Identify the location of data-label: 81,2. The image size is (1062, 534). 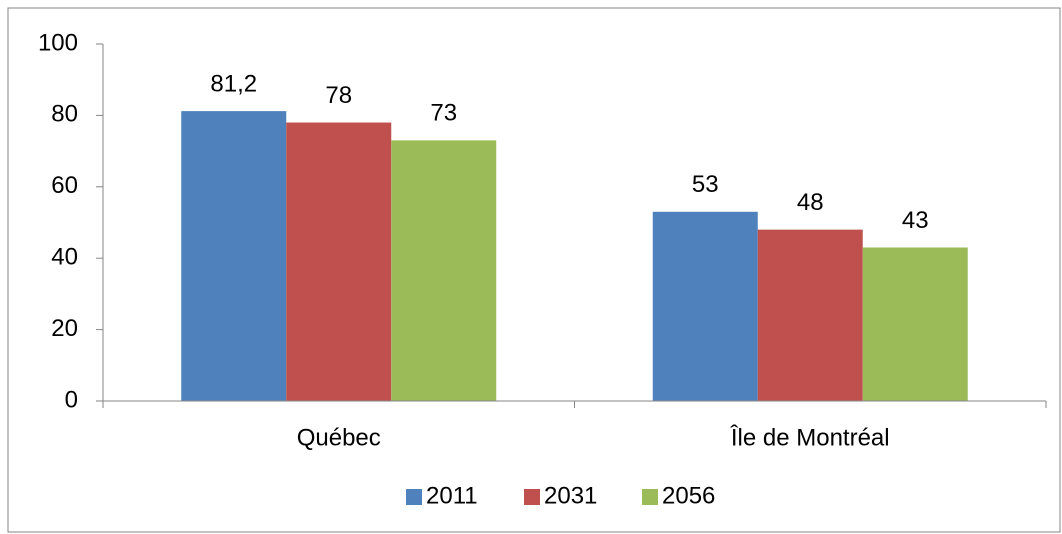
(233, 83).